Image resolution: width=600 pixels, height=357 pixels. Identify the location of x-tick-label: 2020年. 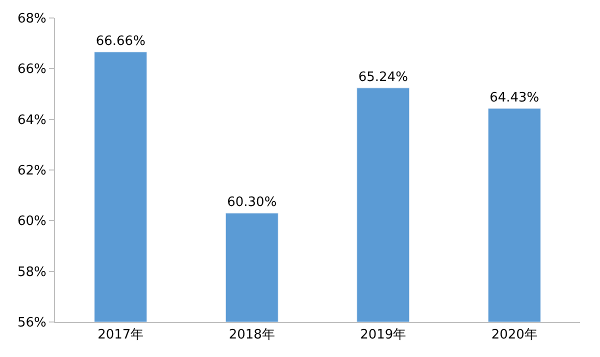
(514, 335).